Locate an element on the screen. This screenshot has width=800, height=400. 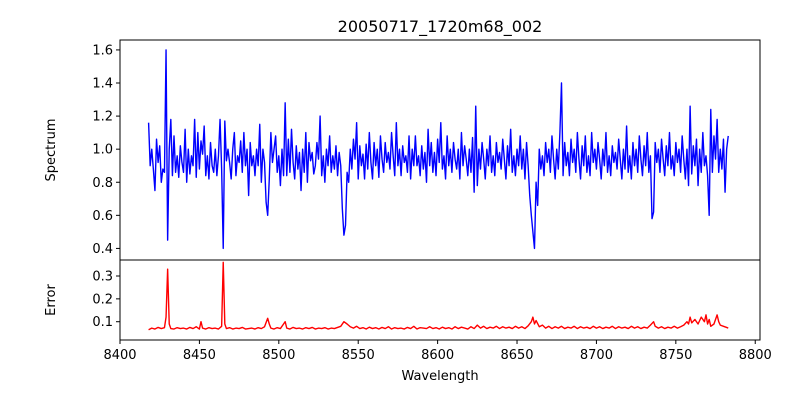
x-tick-label: 8400 is located at coordinates (119, 355).